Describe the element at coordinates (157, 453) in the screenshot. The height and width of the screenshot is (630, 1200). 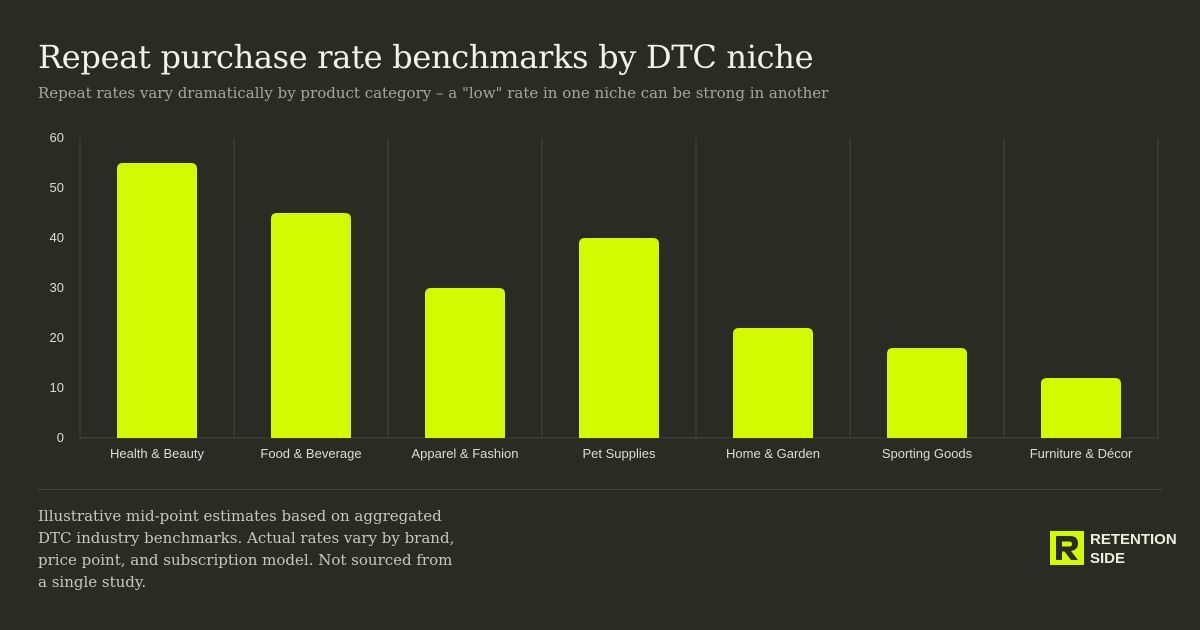
I see `x-tick-label: Health & Beauty` at that location.